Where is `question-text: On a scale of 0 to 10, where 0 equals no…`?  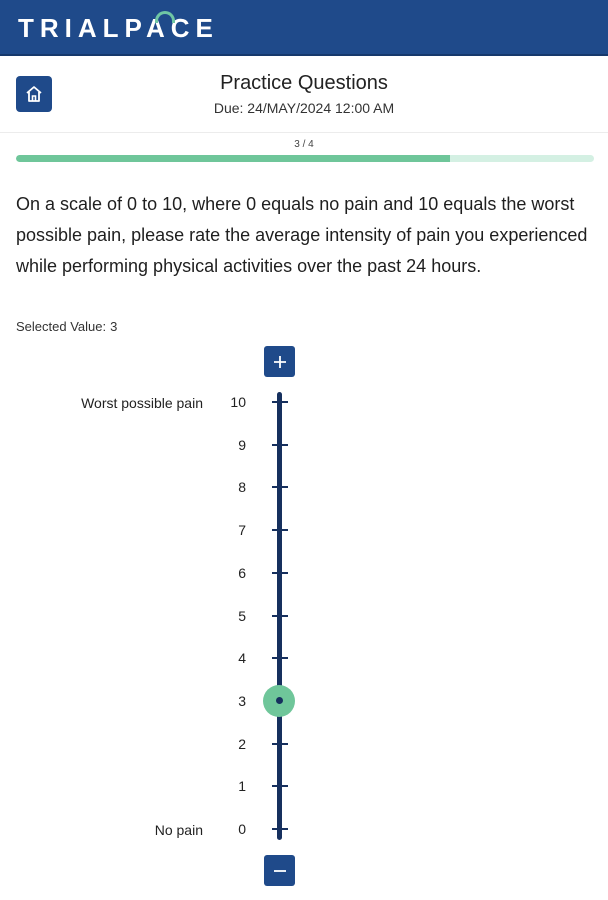
question-text: On a scale of 0 to 10, where 0 equals no… is located at coordinates (302, 235).